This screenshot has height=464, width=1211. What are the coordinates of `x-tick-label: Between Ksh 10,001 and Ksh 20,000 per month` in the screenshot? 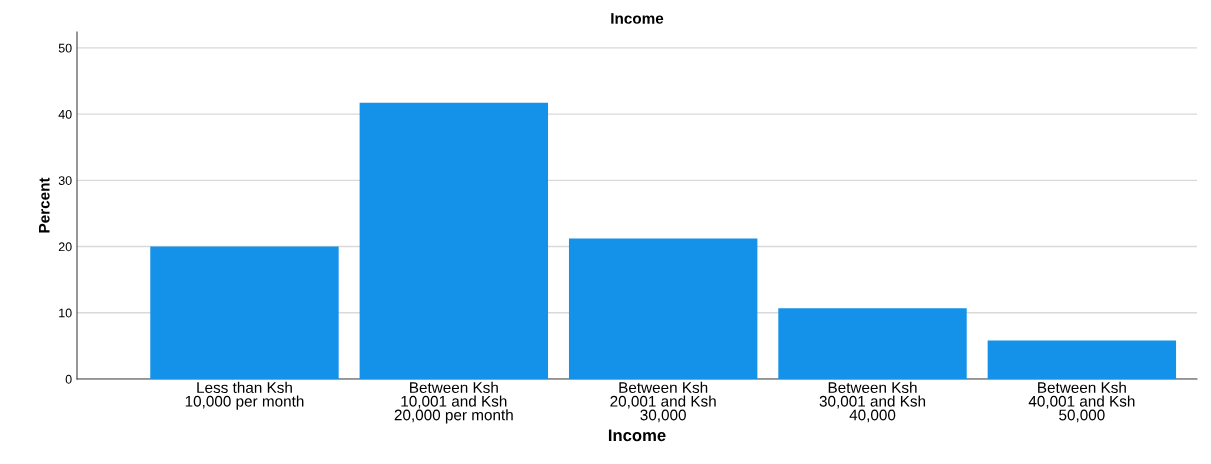 It's located at (453, 402).